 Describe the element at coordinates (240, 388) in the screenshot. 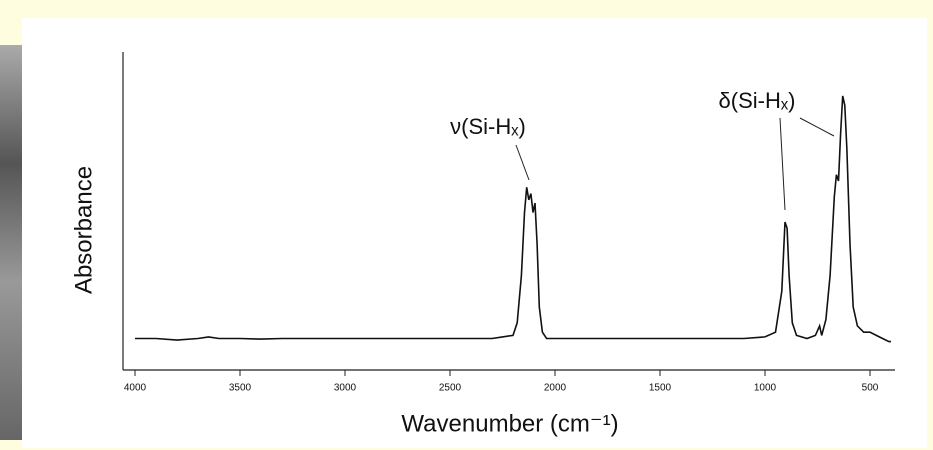

I see `x-tick-label: 3500` at that location.